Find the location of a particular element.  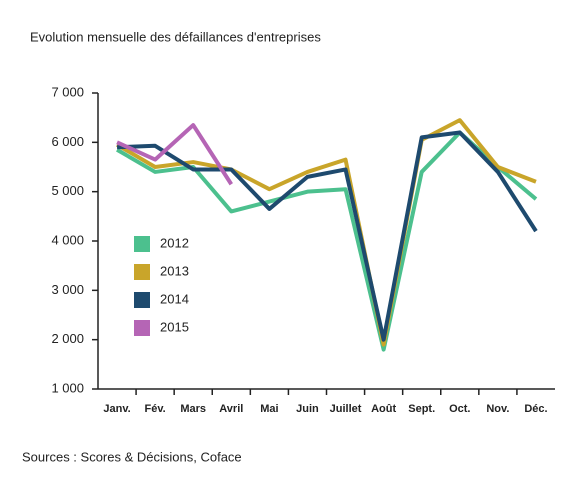

x-tick-label: Juillet is located at coordinates (346, 409).